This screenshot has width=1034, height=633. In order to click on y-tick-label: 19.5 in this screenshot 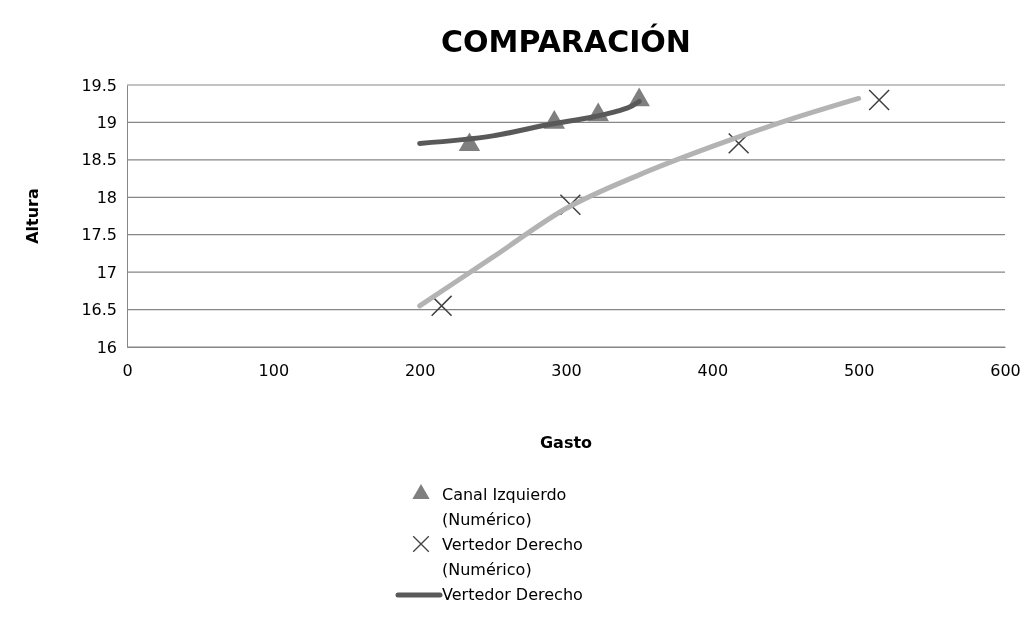, I will do `click(99, 85)`.